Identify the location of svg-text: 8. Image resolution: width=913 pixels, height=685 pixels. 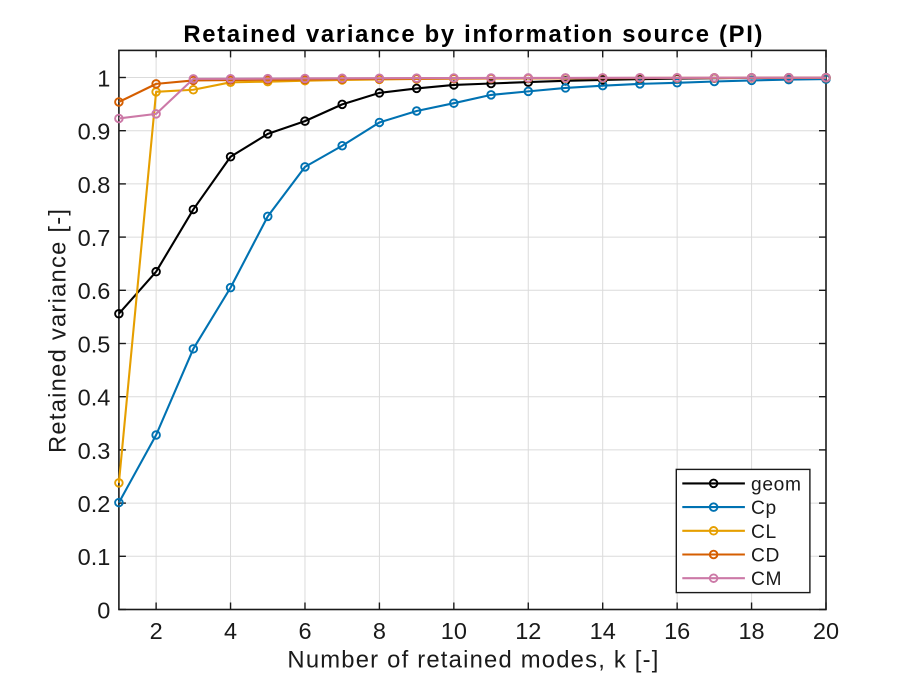
(379, 631).